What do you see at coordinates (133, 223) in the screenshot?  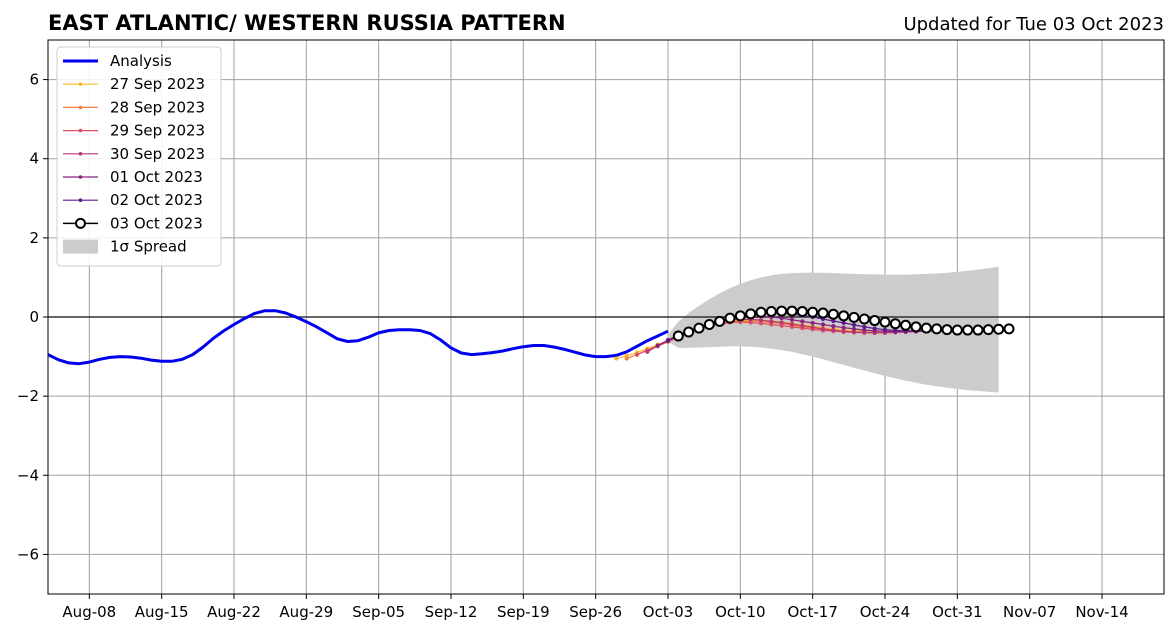 I see `legend-entry: 03 Oct 2023` at bounding box center [133, 223].